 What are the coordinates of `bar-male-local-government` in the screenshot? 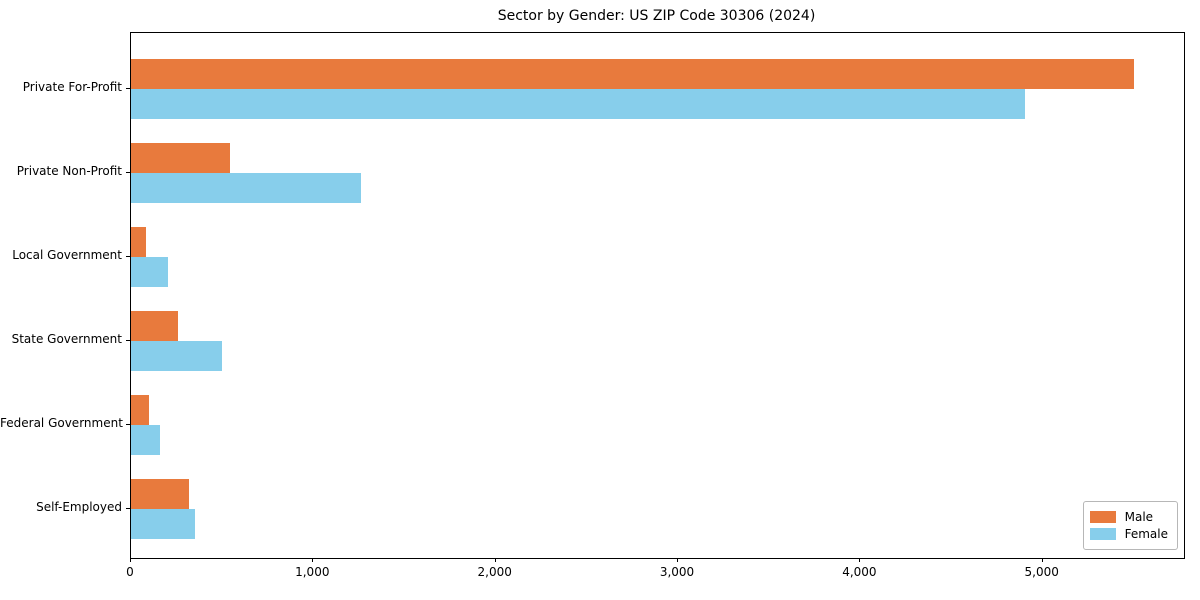 It's located at (138, 242).